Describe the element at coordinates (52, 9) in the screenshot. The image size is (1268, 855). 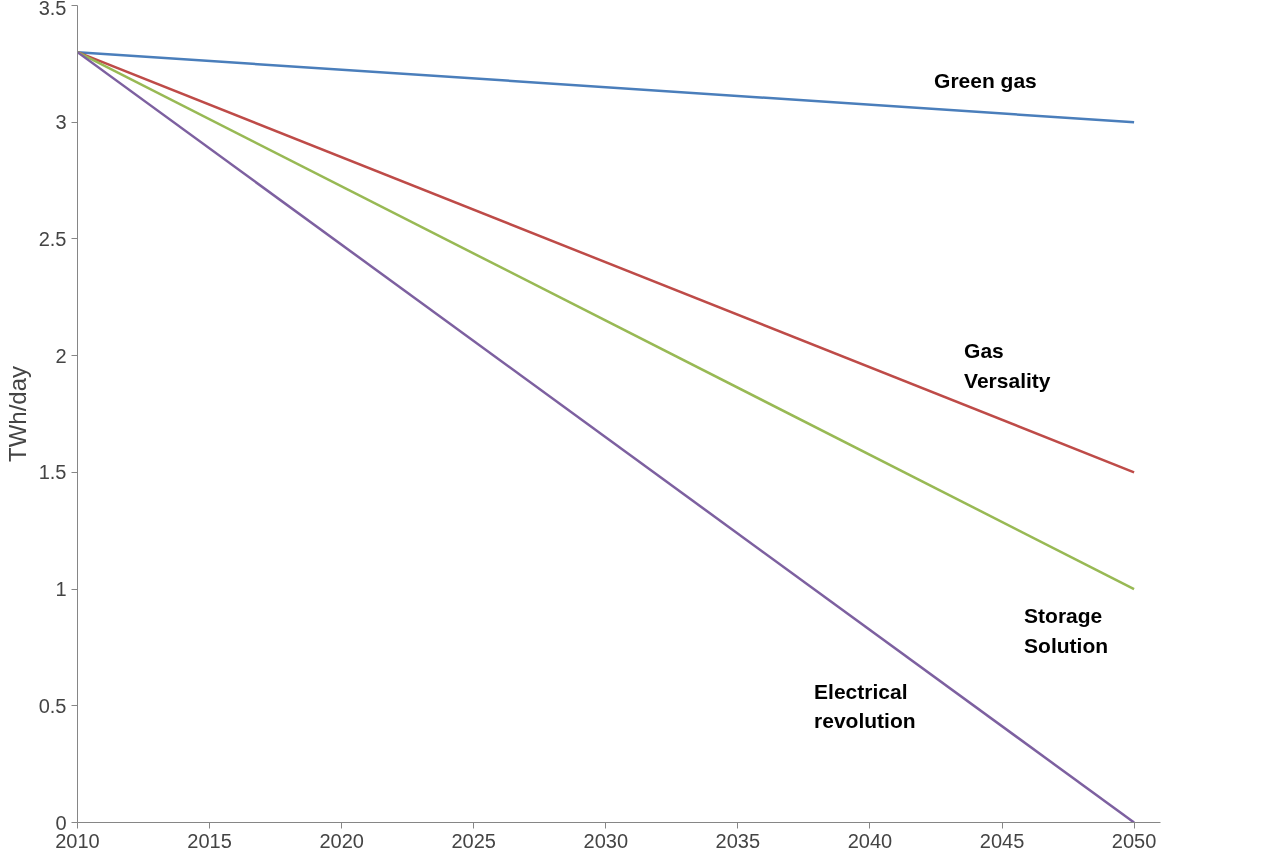
I see `y-tick-label: 3.5` at that location.